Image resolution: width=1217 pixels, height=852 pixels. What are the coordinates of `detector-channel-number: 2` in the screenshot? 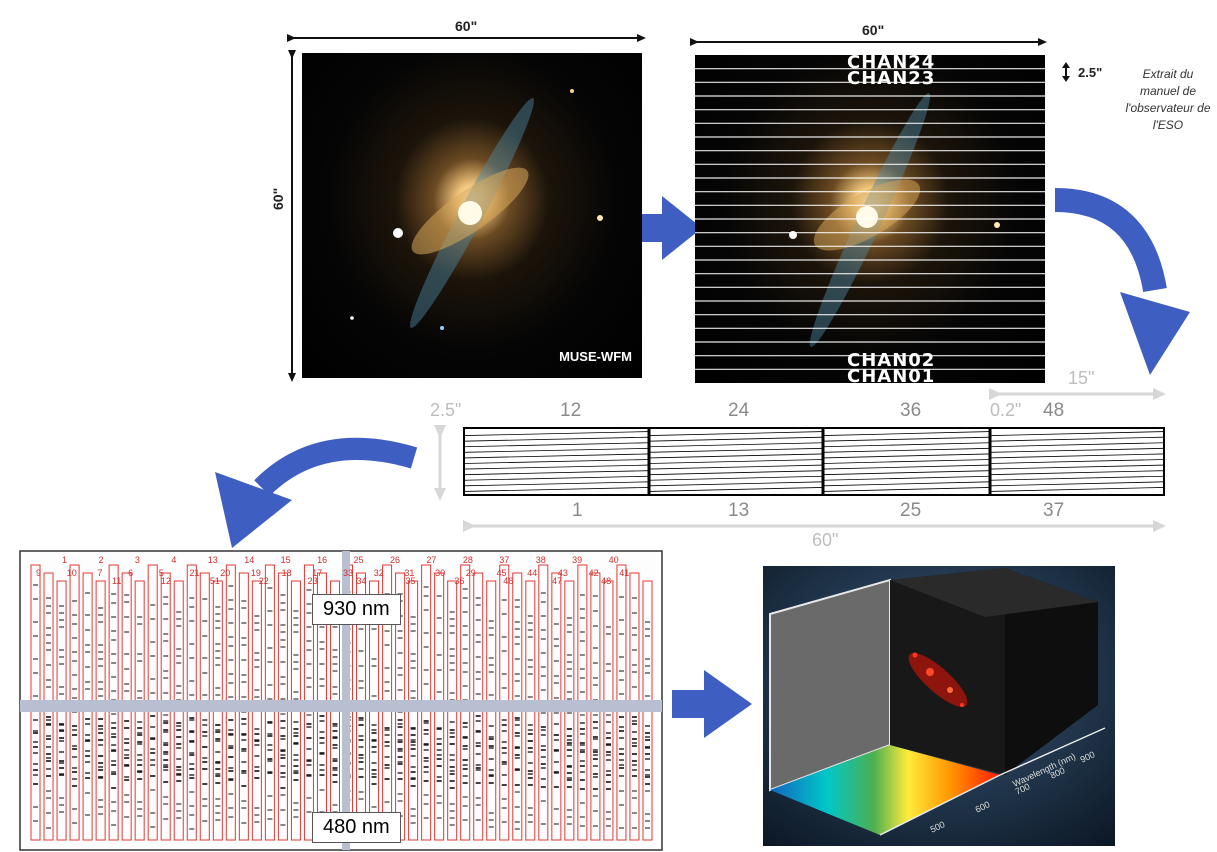 It's located at (101, 560).